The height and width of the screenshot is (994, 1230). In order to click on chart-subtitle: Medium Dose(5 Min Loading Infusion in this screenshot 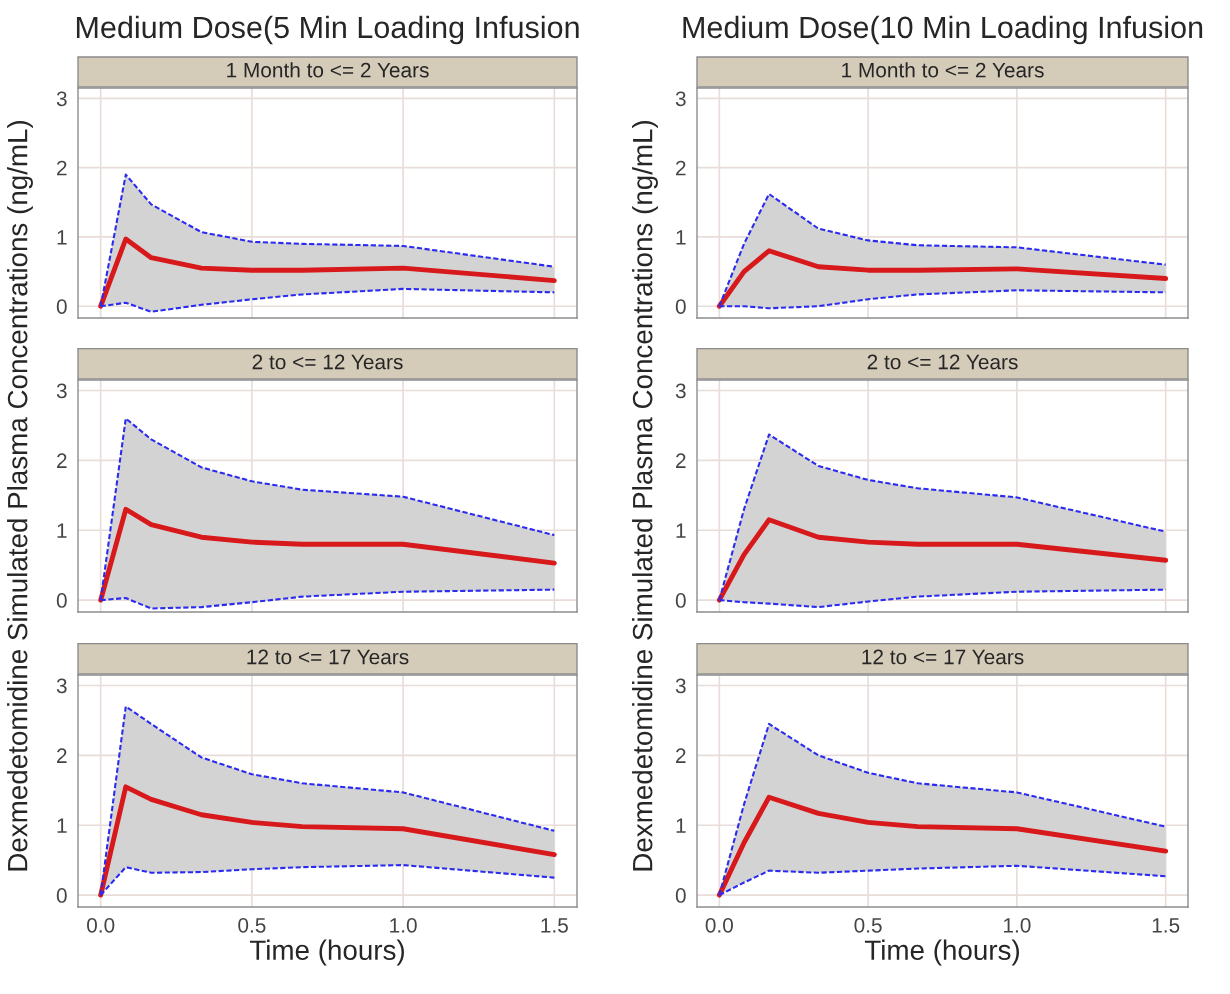, I will do `click(327, 30)`.